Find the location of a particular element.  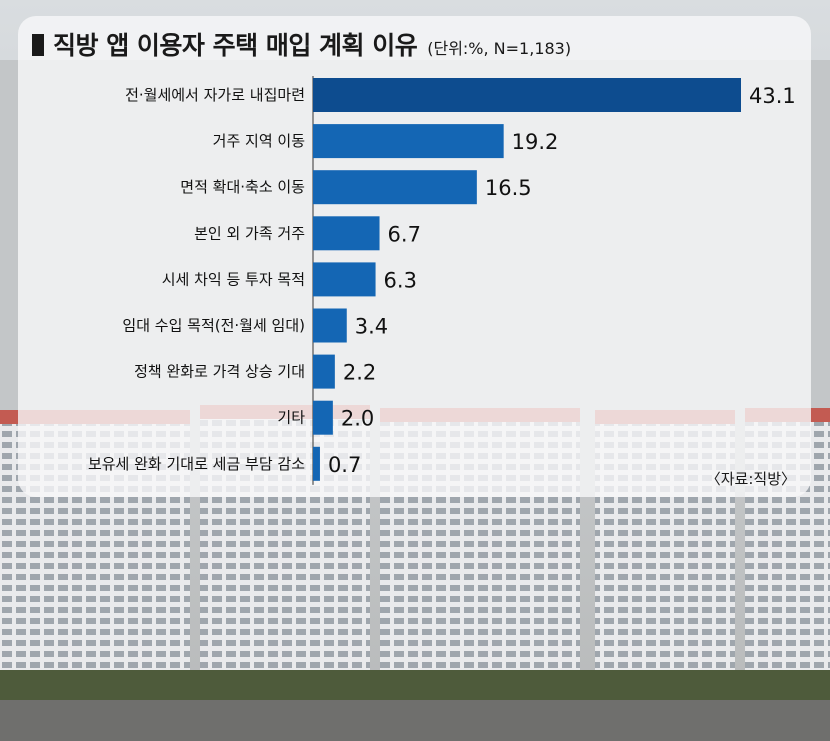

category-label: 보유세 완화 기대로 세금 부담 감소 is located at coordinates (196, 464).